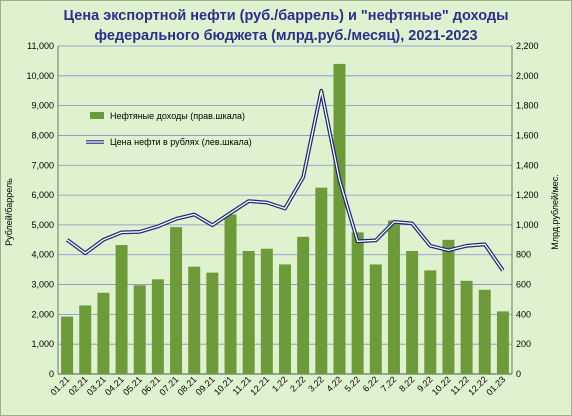 This screenshot has width=572, height=416. Describe the element at coordinates (370, 383) in the screenshot. I see `x-tick-label: 6.22` at that location.